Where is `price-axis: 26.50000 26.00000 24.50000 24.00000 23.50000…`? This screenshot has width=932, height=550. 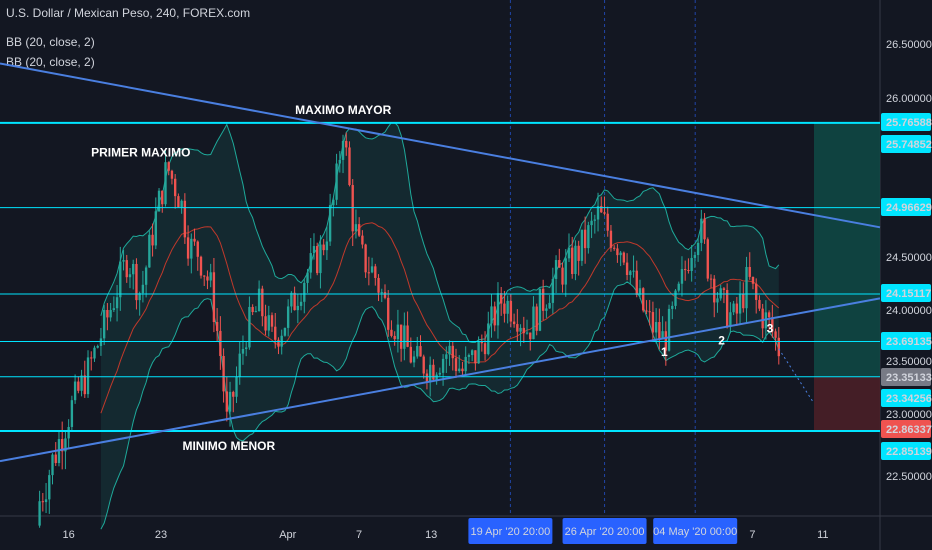 price-axis: 26.50000 26.00000 24.50000 24.00000 23.50000… is located at coordinates (906, 261).